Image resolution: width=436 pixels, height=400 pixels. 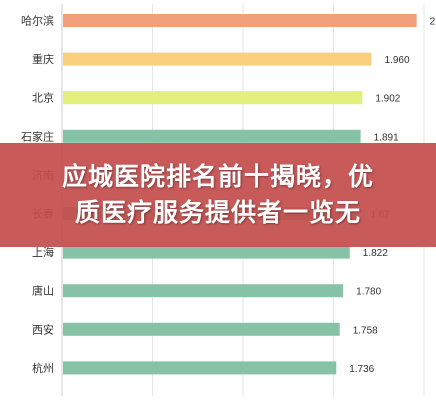 What do you see at coordinates (43, 98) in the screenshot?
I see `category-label: 北京` at bounding box center [43, 98].